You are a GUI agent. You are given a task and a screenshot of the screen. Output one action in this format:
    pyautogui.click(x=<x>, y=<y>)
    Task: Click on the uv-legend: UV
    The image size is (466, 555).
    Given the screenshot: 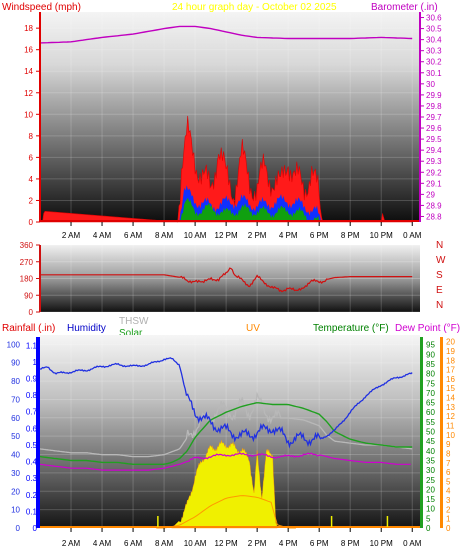 What is the action you would take?
    pyautogui.click(x=253, y=328)
    